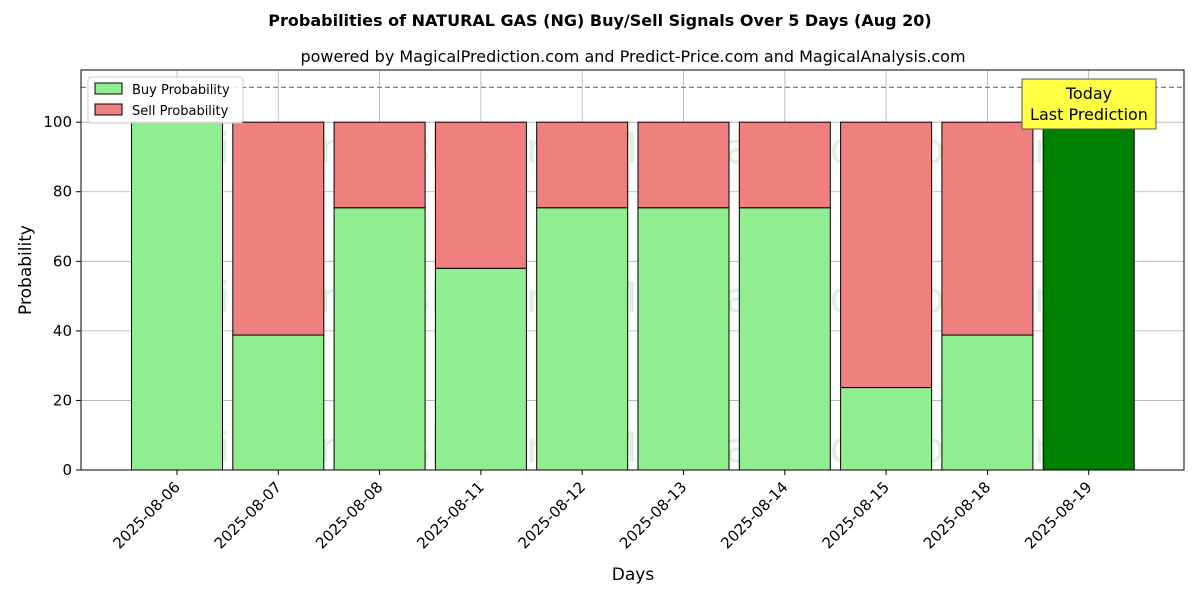 This screenshot has height=600, width=1200. I want to click on today-annotation: Today Last Prediction, so click(1089, 104).